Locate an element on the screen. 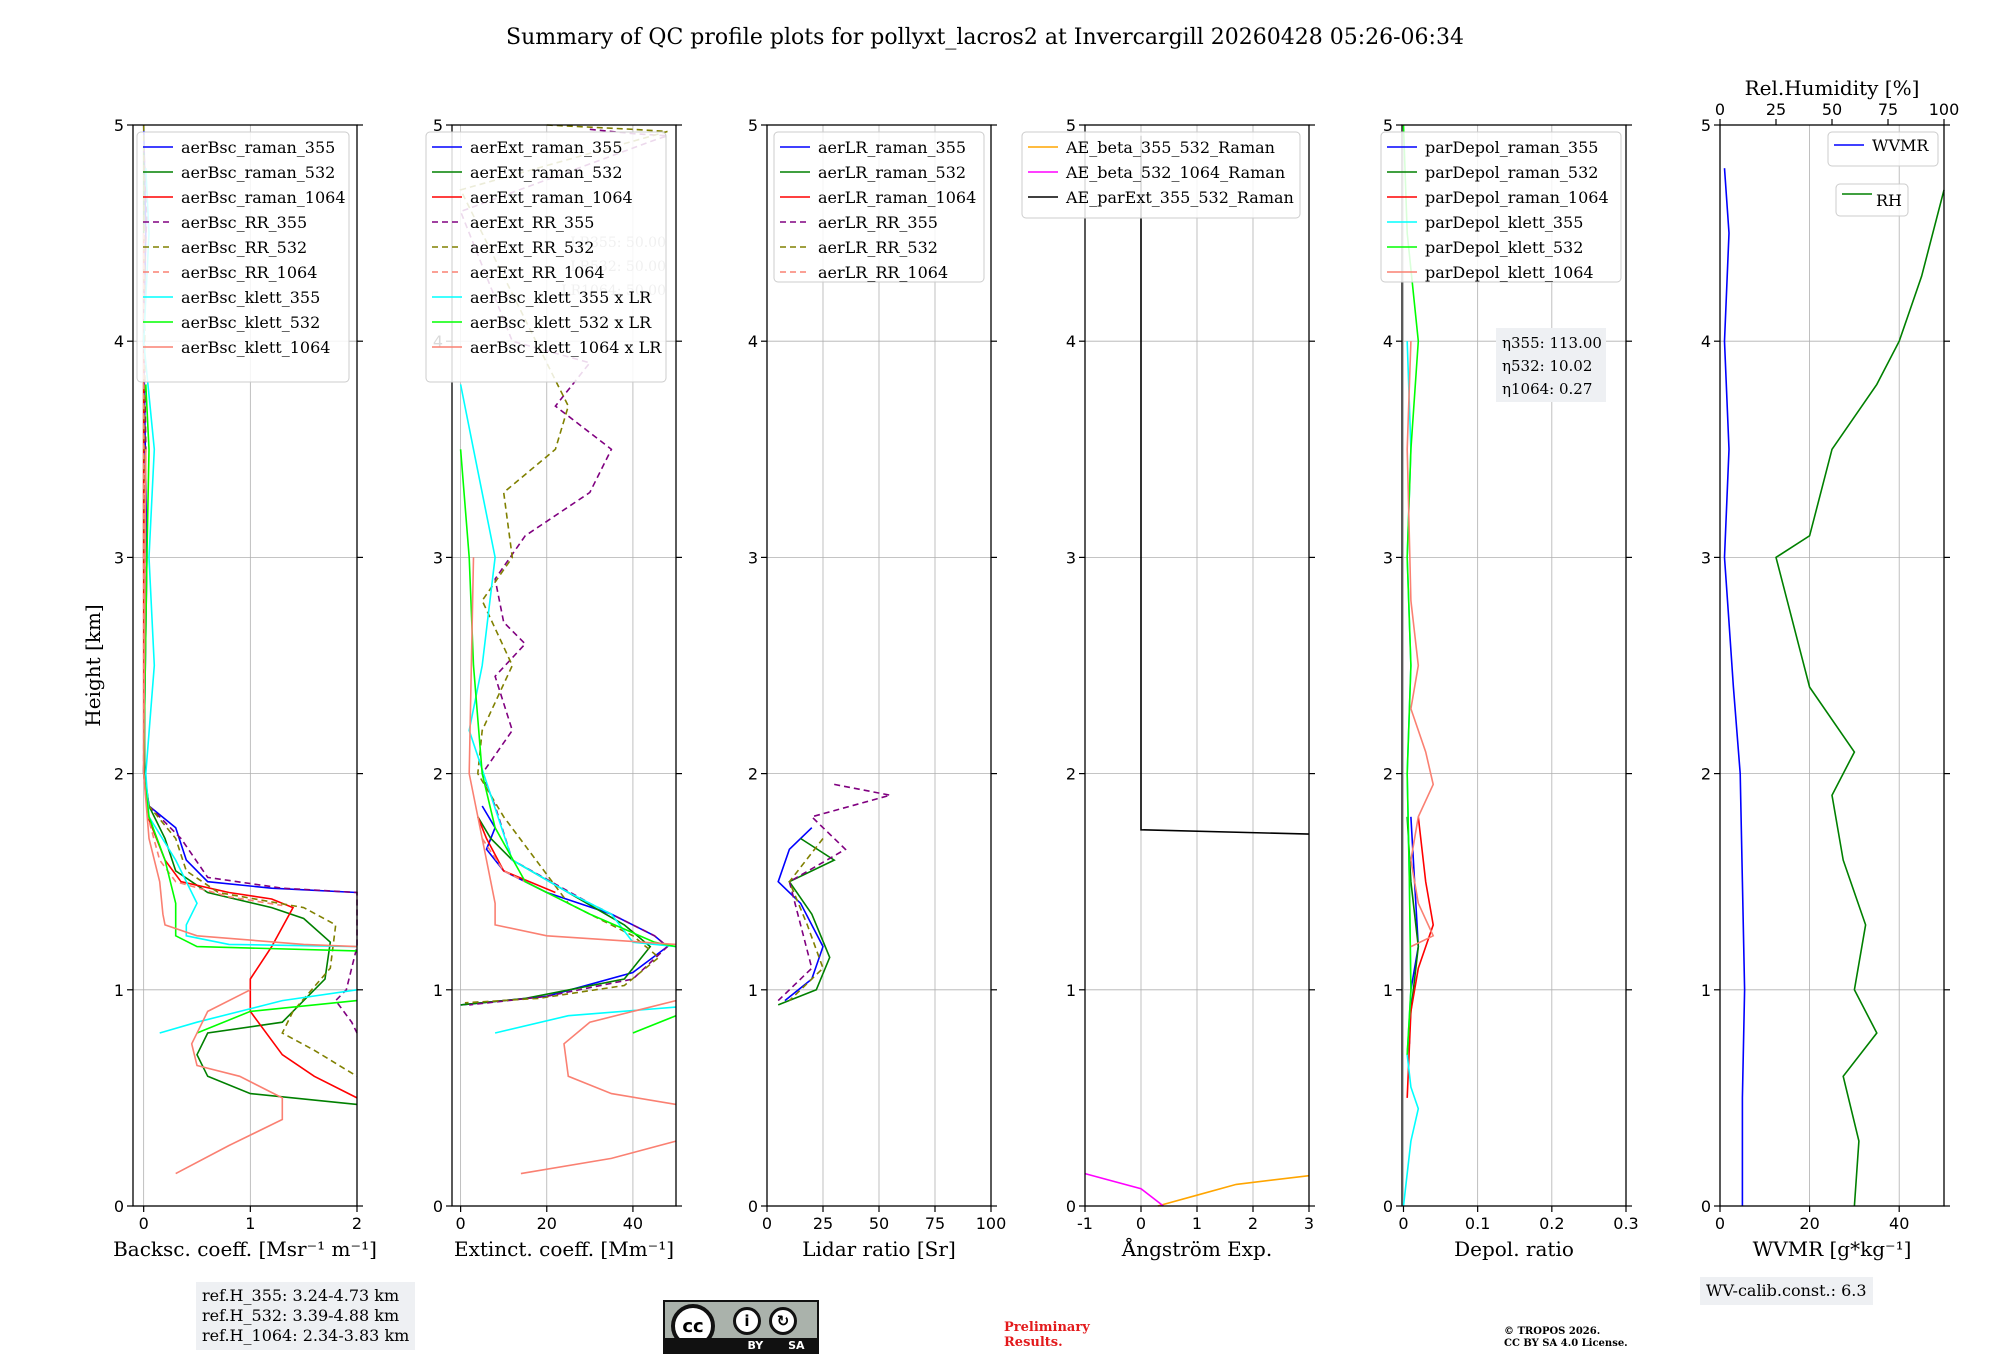 Image resolution: width=2000 pixels, height=1360 pixels. lr-ytick-label-3: 3 is located at coordinates (753, 557).